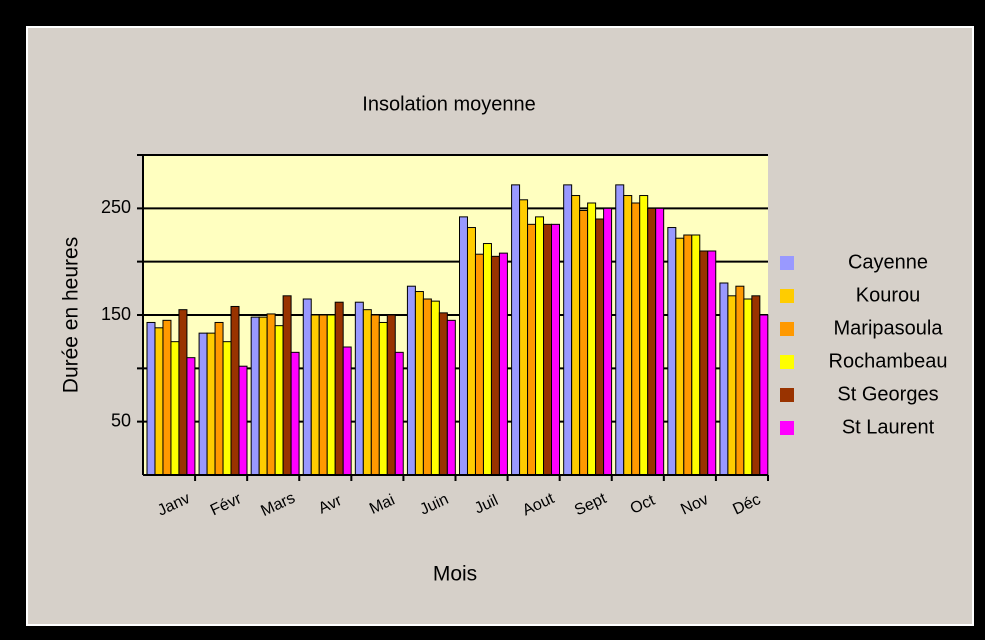 Image resolution: width=985 pixels, height=640 pixels. What do you see at coordinates (888, 262) in the screenshot?
I see `legend-label: Cayenne` at bounding box center [888, 262].